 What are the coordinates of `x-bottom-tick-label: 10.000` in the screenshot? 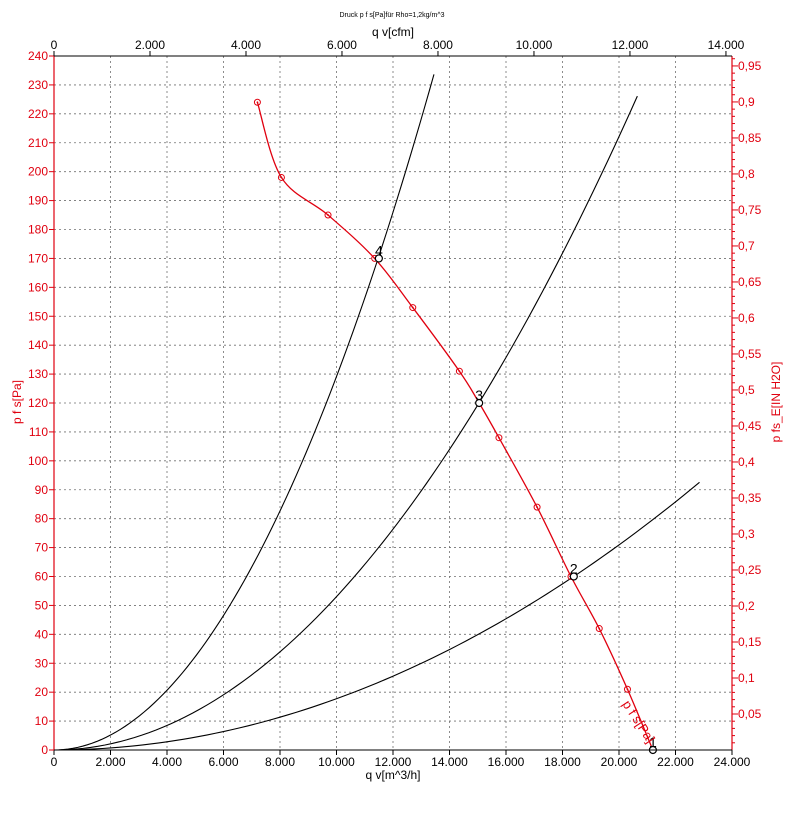 It's located at (336, 762).